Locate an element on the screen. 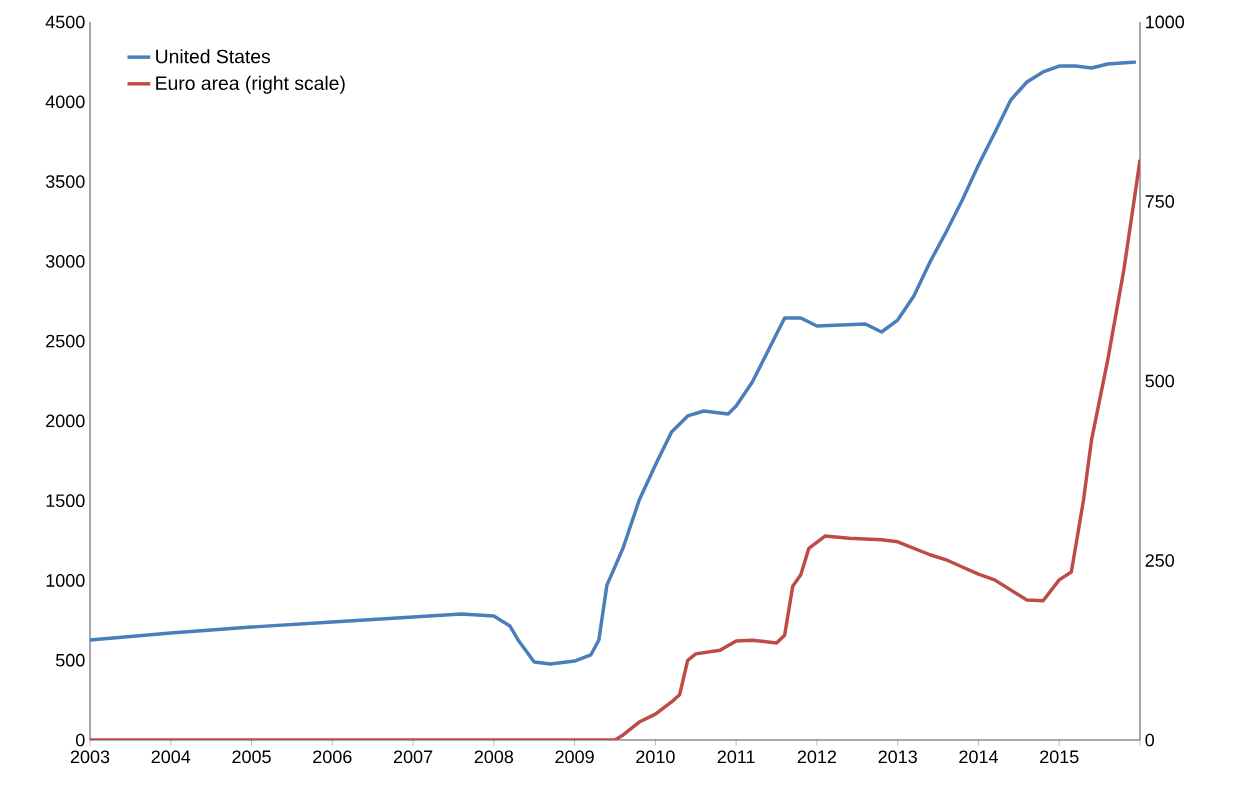 This screenshot has width=1235, height=800. legend-label: Euro area (right scale) is located at coordinates (250, 84).